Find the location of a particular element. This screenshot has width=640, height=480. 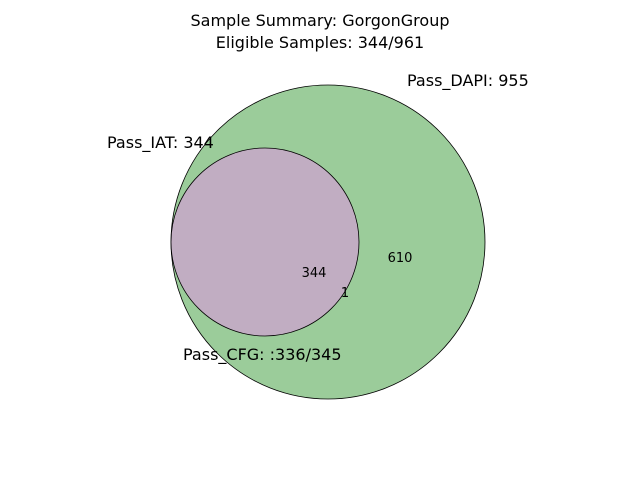

title-line-1: Sample Summary: GorgonGroup is located at coordinates (320, 20).